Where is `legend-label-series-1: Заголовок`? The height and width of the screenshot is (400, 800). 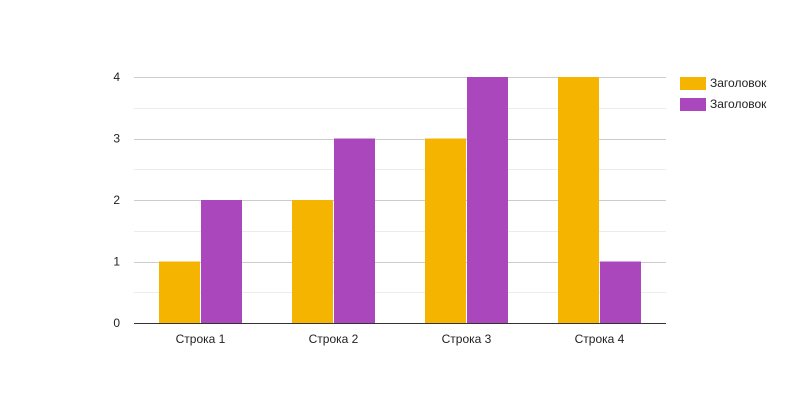 legend-label-series-1: Заголовок is located at coordinates (738, 83).